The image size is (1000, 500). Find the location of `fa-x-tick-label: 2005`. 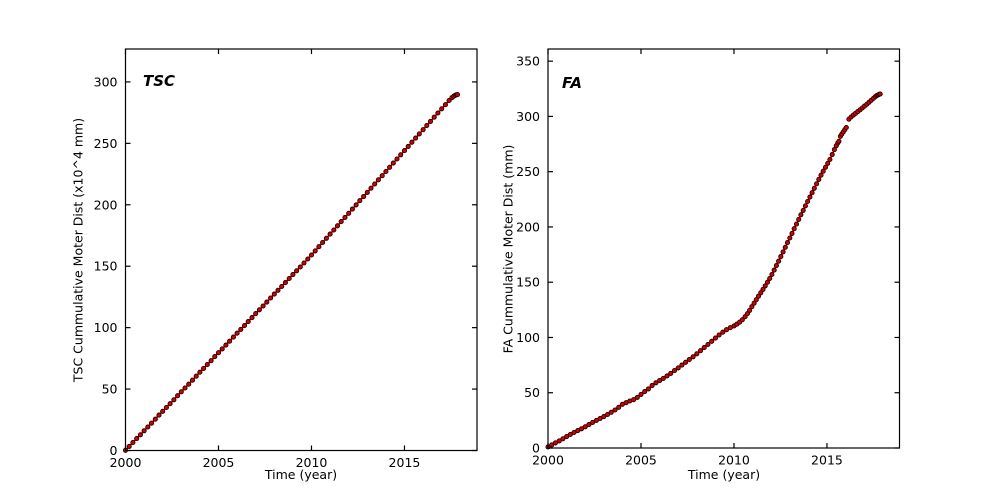

fa-x-tick-label: 2005 is located at coordinates (641, 460).